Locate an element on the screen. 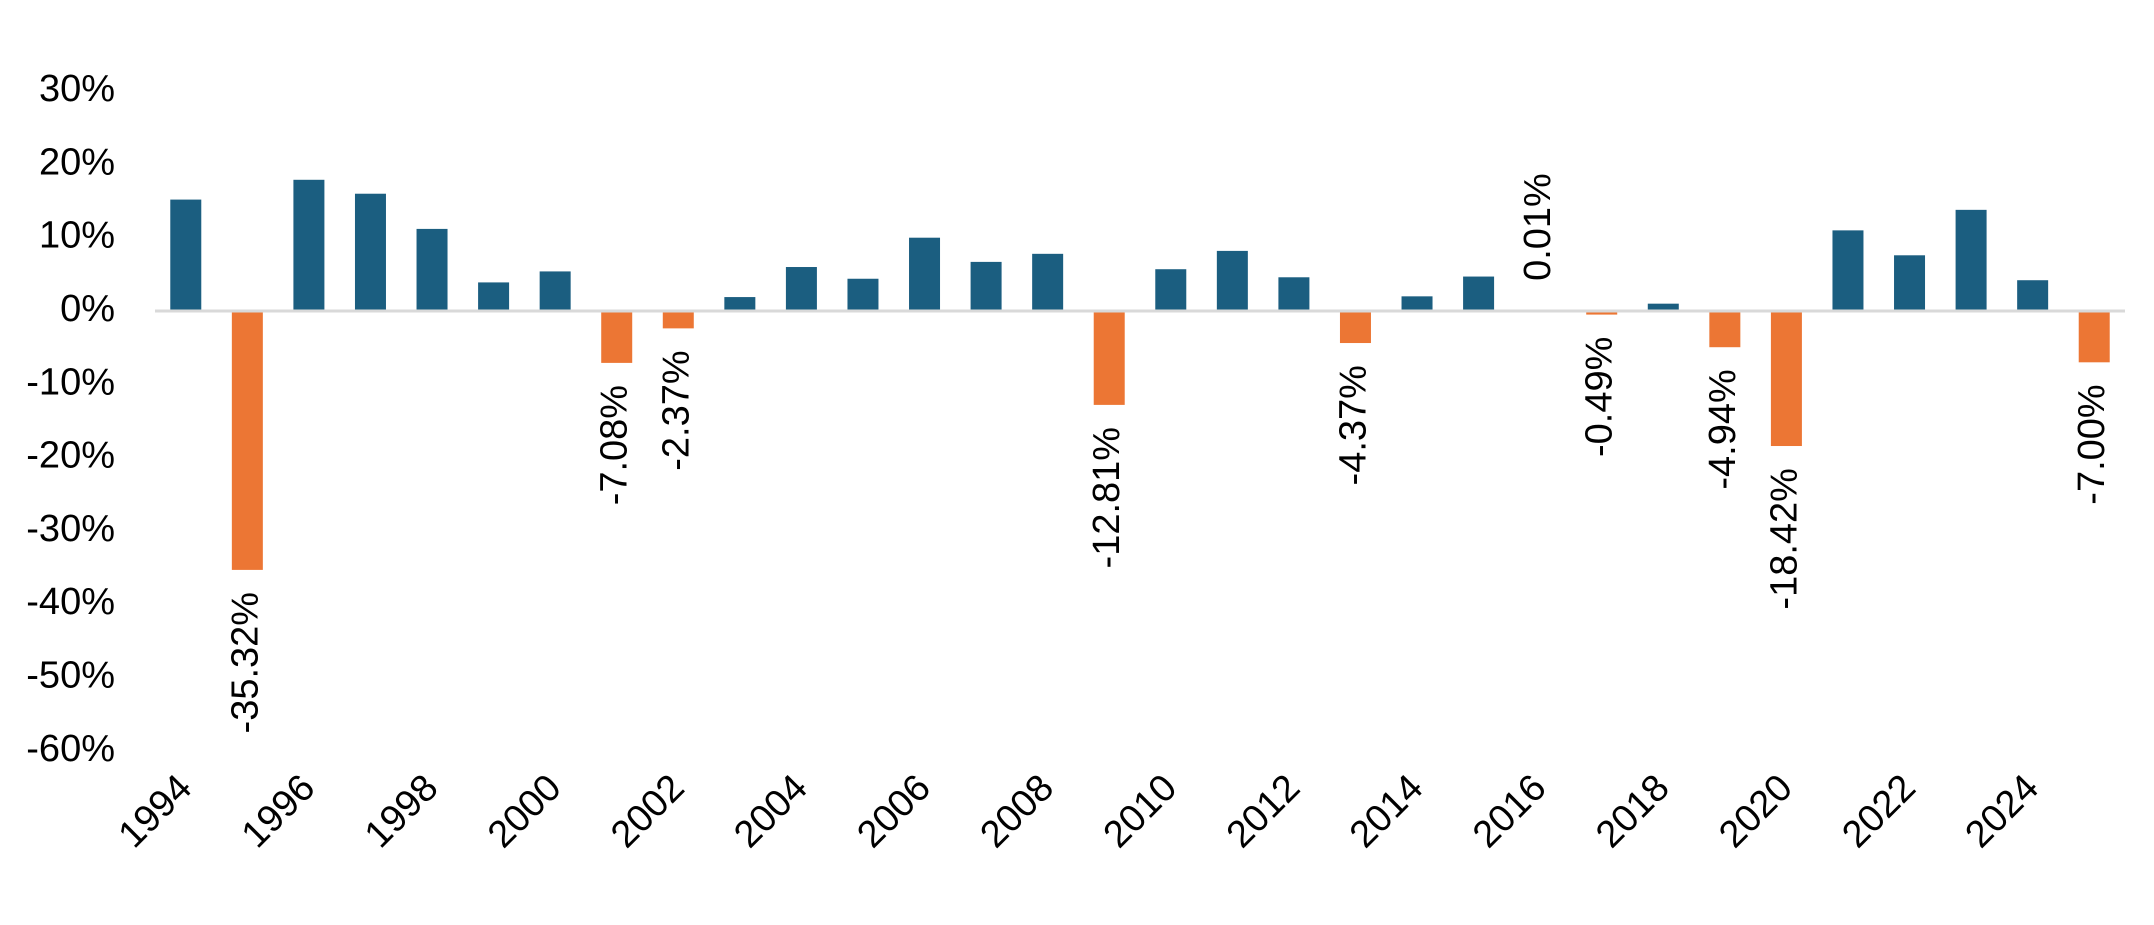  bar-2000 is located at coordinates (555, 291).